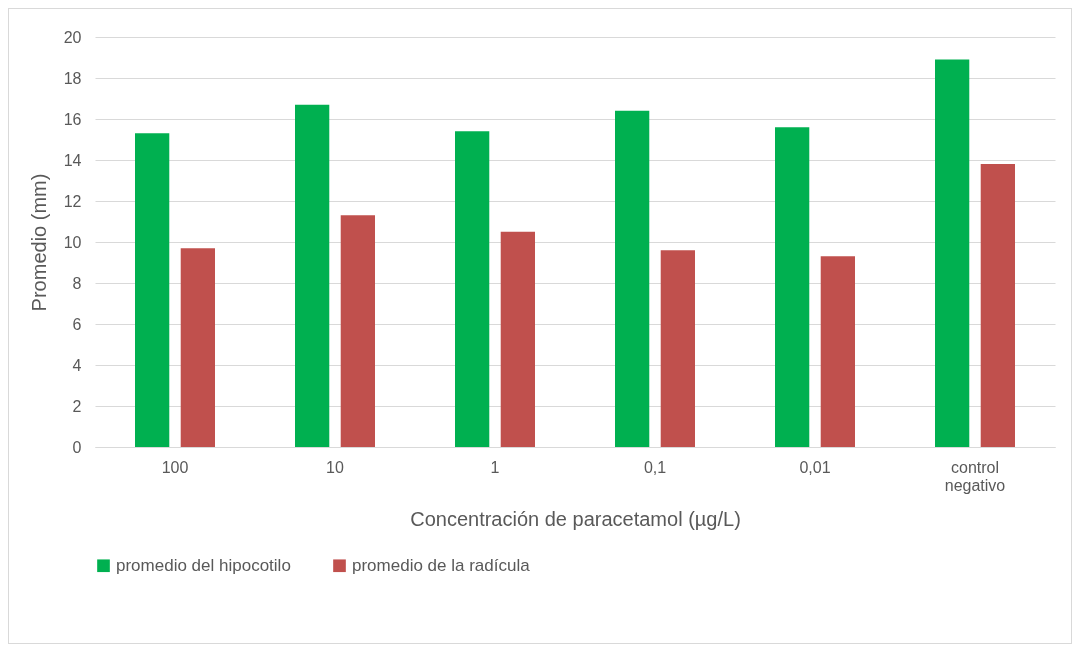  I want to click on y-tick-label: 2, so click(77, 406).